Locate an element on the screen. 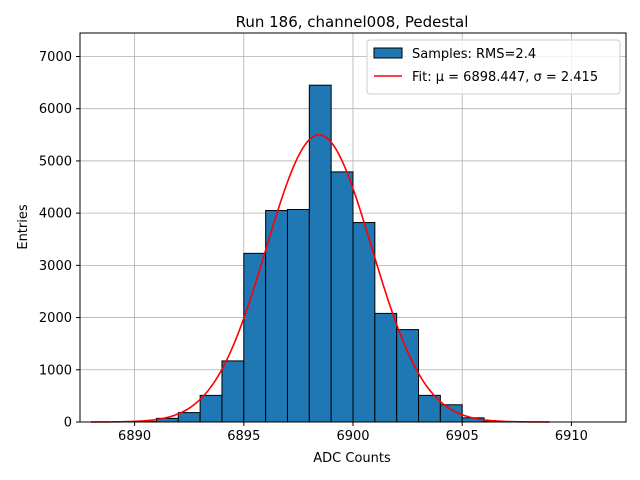 The image size is (640, 480). legend-label-fit: Fit: μ = 6898.447, σ = 2.415 is located at coordinates (505, 77).